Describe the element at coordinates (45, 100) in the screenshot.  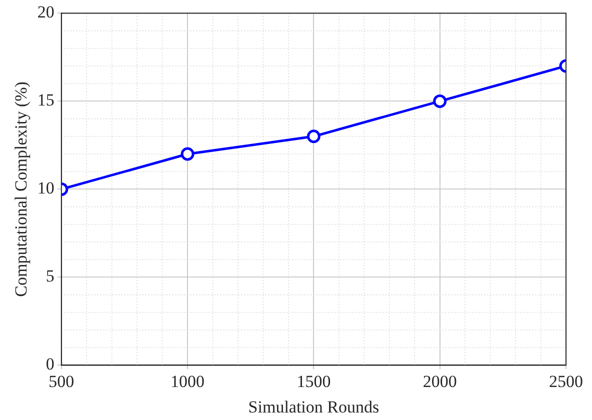
I see `y-tick-label: 15` at that location.